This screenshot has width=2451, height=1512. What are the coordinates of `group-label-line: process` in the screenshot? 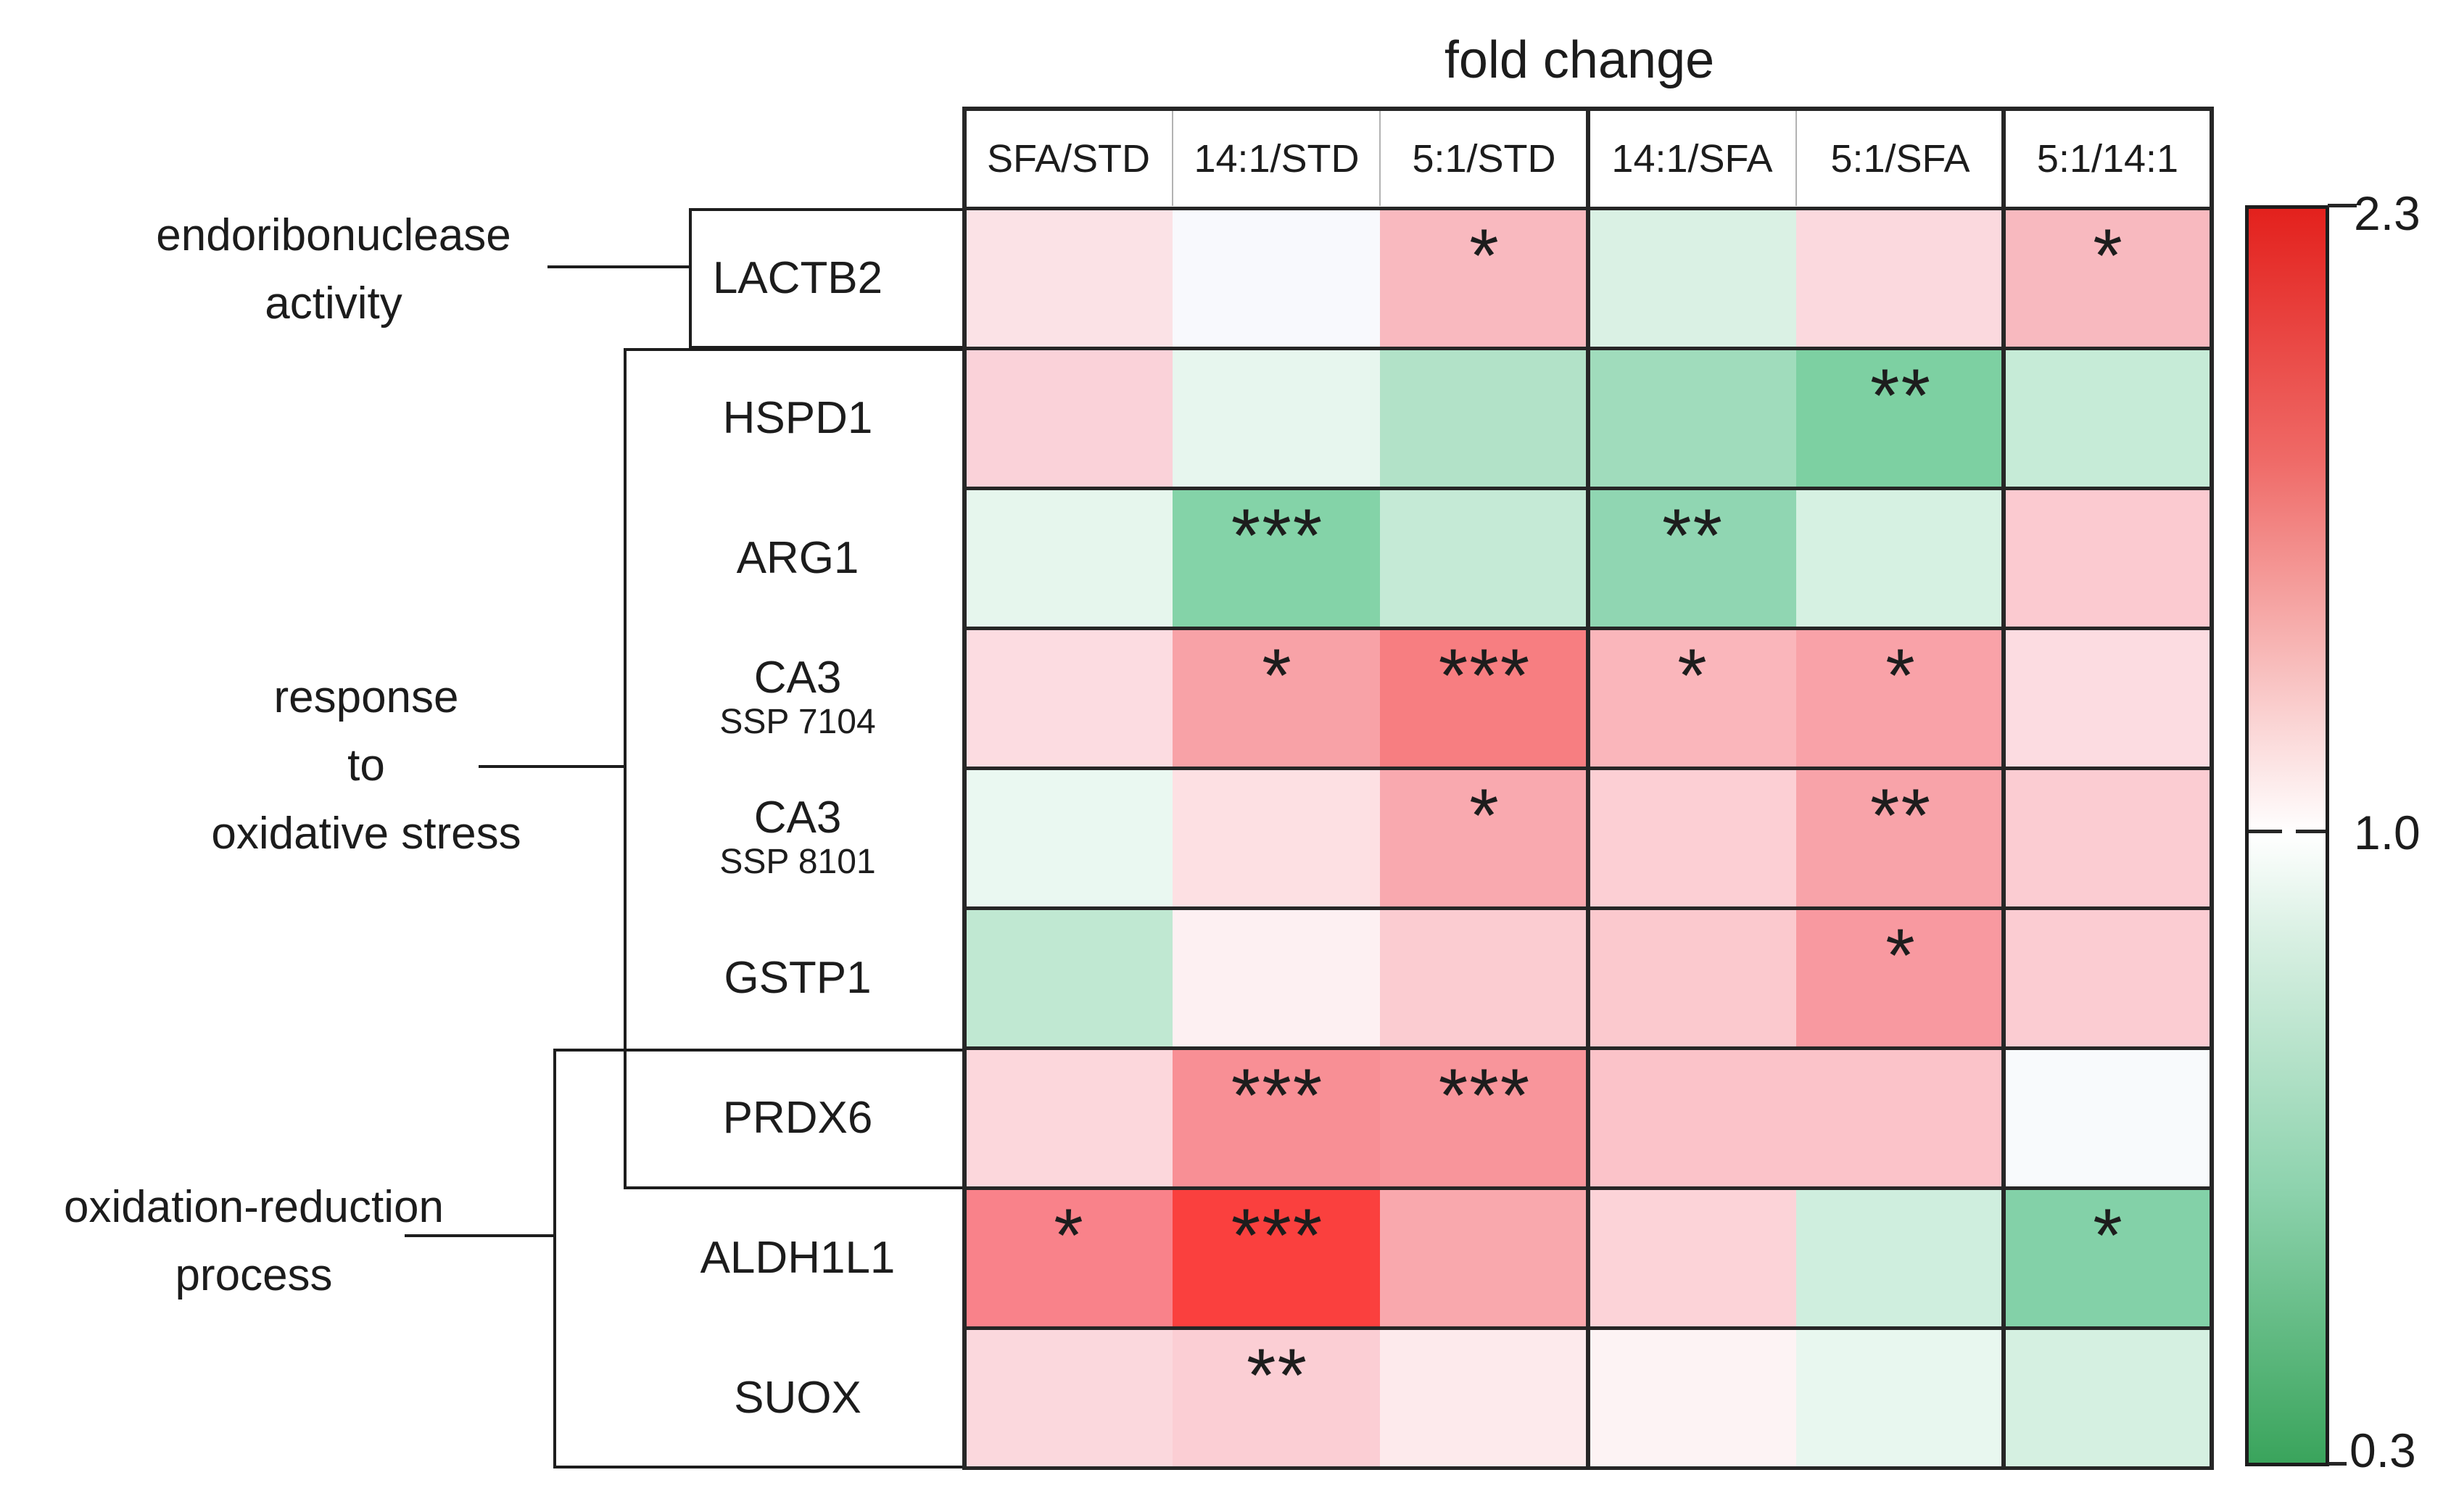 It's located at (254, 1275).